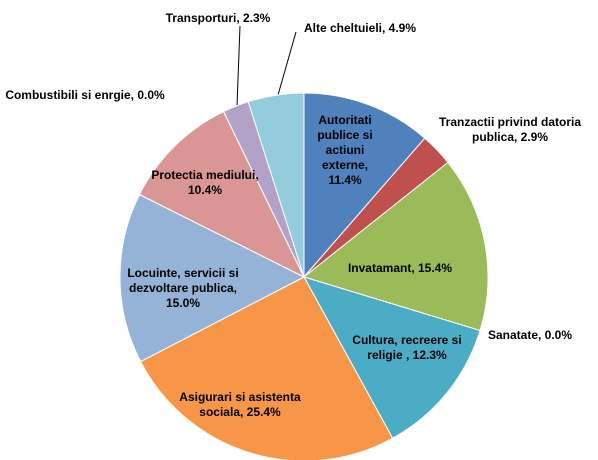  I want to click on data-label-box: Combustibili si enrgie, 0.0%, so click(85, 94).